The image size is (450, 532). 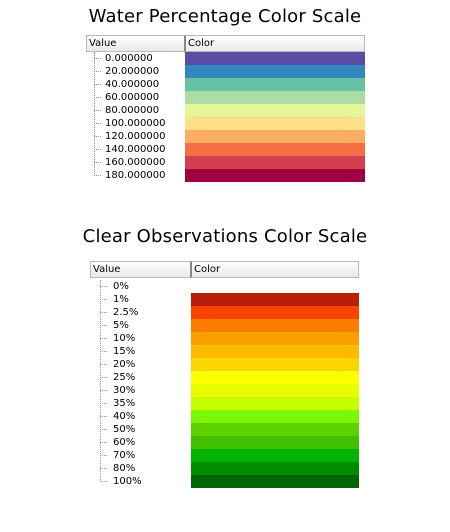 I want to click on value-label: 2.5%, so click(x=126, y=312).